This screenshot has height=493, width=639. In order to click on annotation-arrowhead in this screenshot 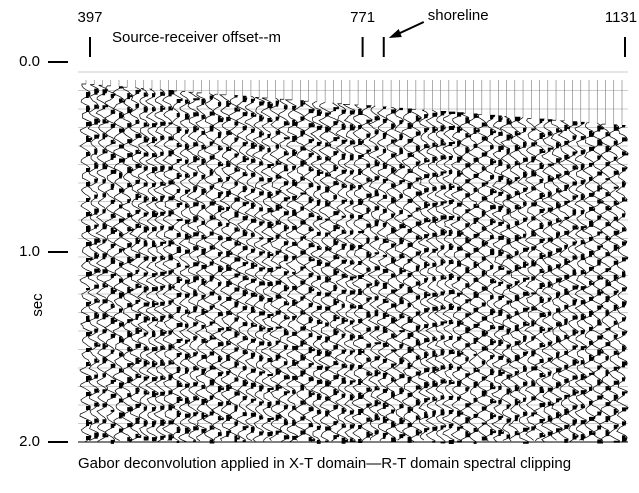, I will do `click(395, 33)`.